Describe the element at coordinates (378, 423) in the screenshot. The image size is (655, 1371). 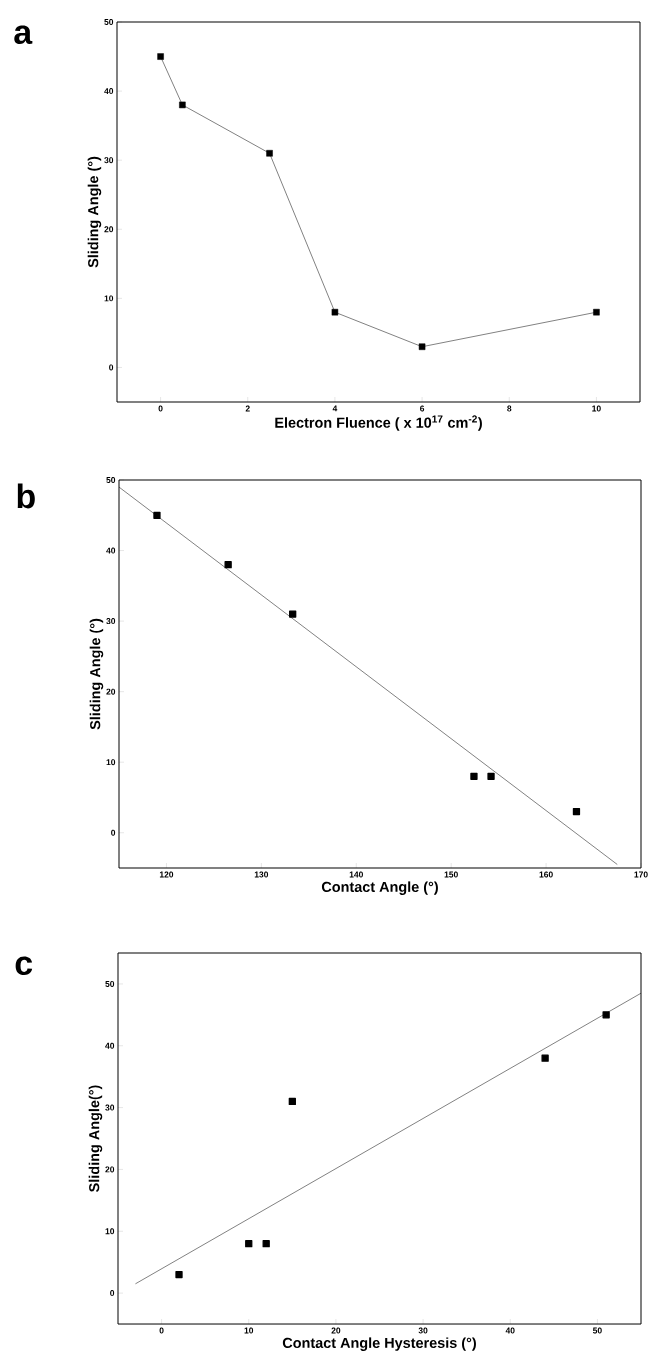
I see `x-axis-title: Electron Fluence ( x 10$^{17}$ cm$^{-2}$)` at that location.